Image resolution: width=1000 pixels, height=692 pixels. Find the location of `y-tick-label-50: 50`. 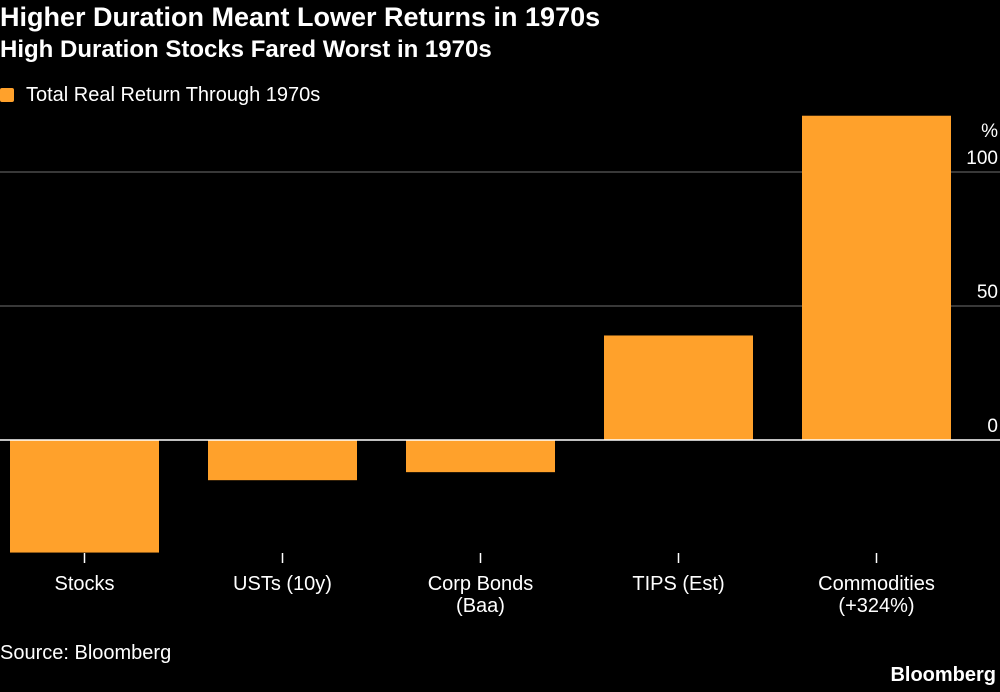

y-tick-label-50: 50 is located at coordinates (987, 292).